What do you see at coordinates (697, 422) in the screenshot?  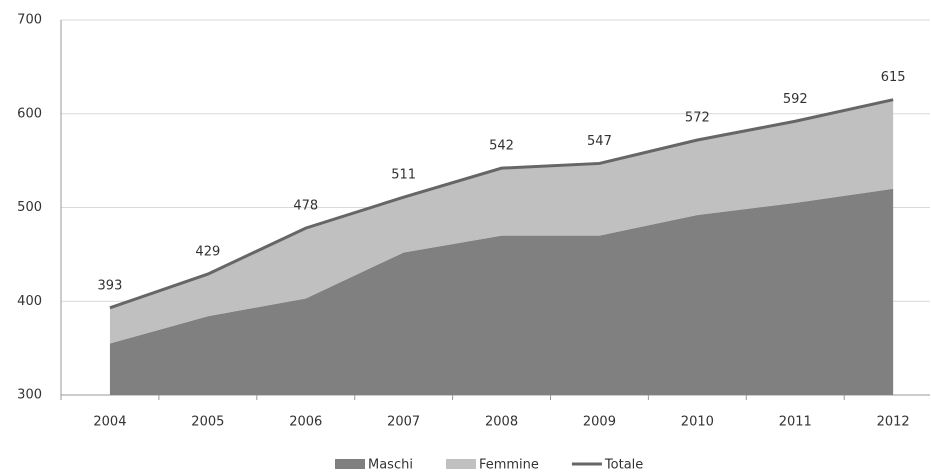 I see `x-tick-label: 2010` at bounding box center [697, 422].